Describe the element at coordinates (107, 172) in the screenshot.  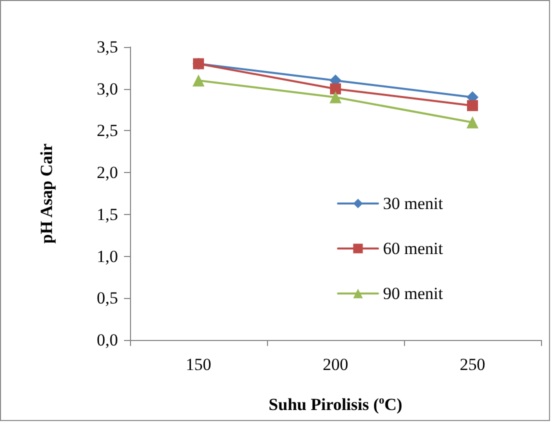
I see `y-tick-label: 2,0` at that location.